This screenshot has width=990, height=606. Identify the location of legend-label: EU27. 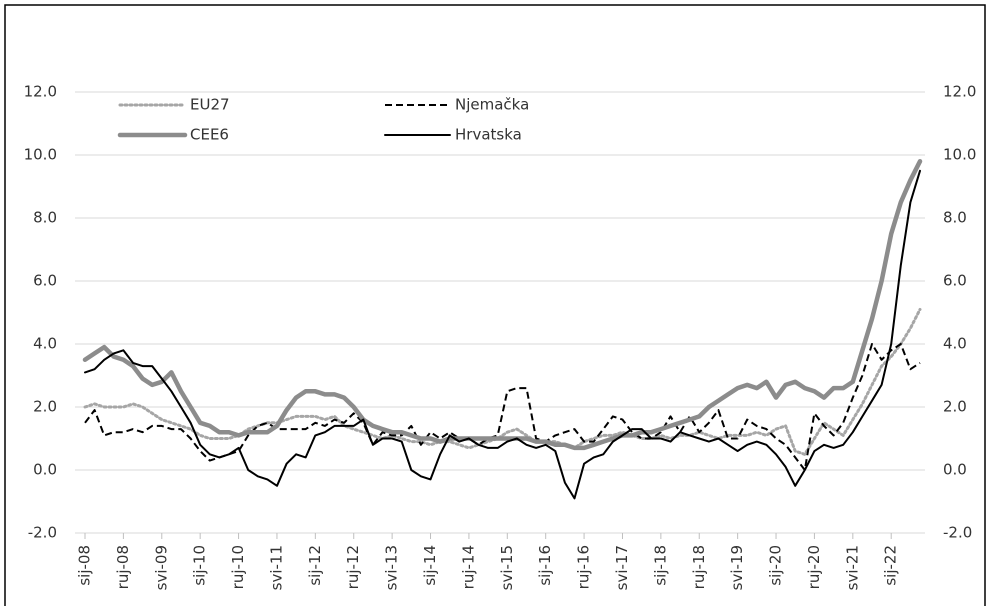
(210, 105).